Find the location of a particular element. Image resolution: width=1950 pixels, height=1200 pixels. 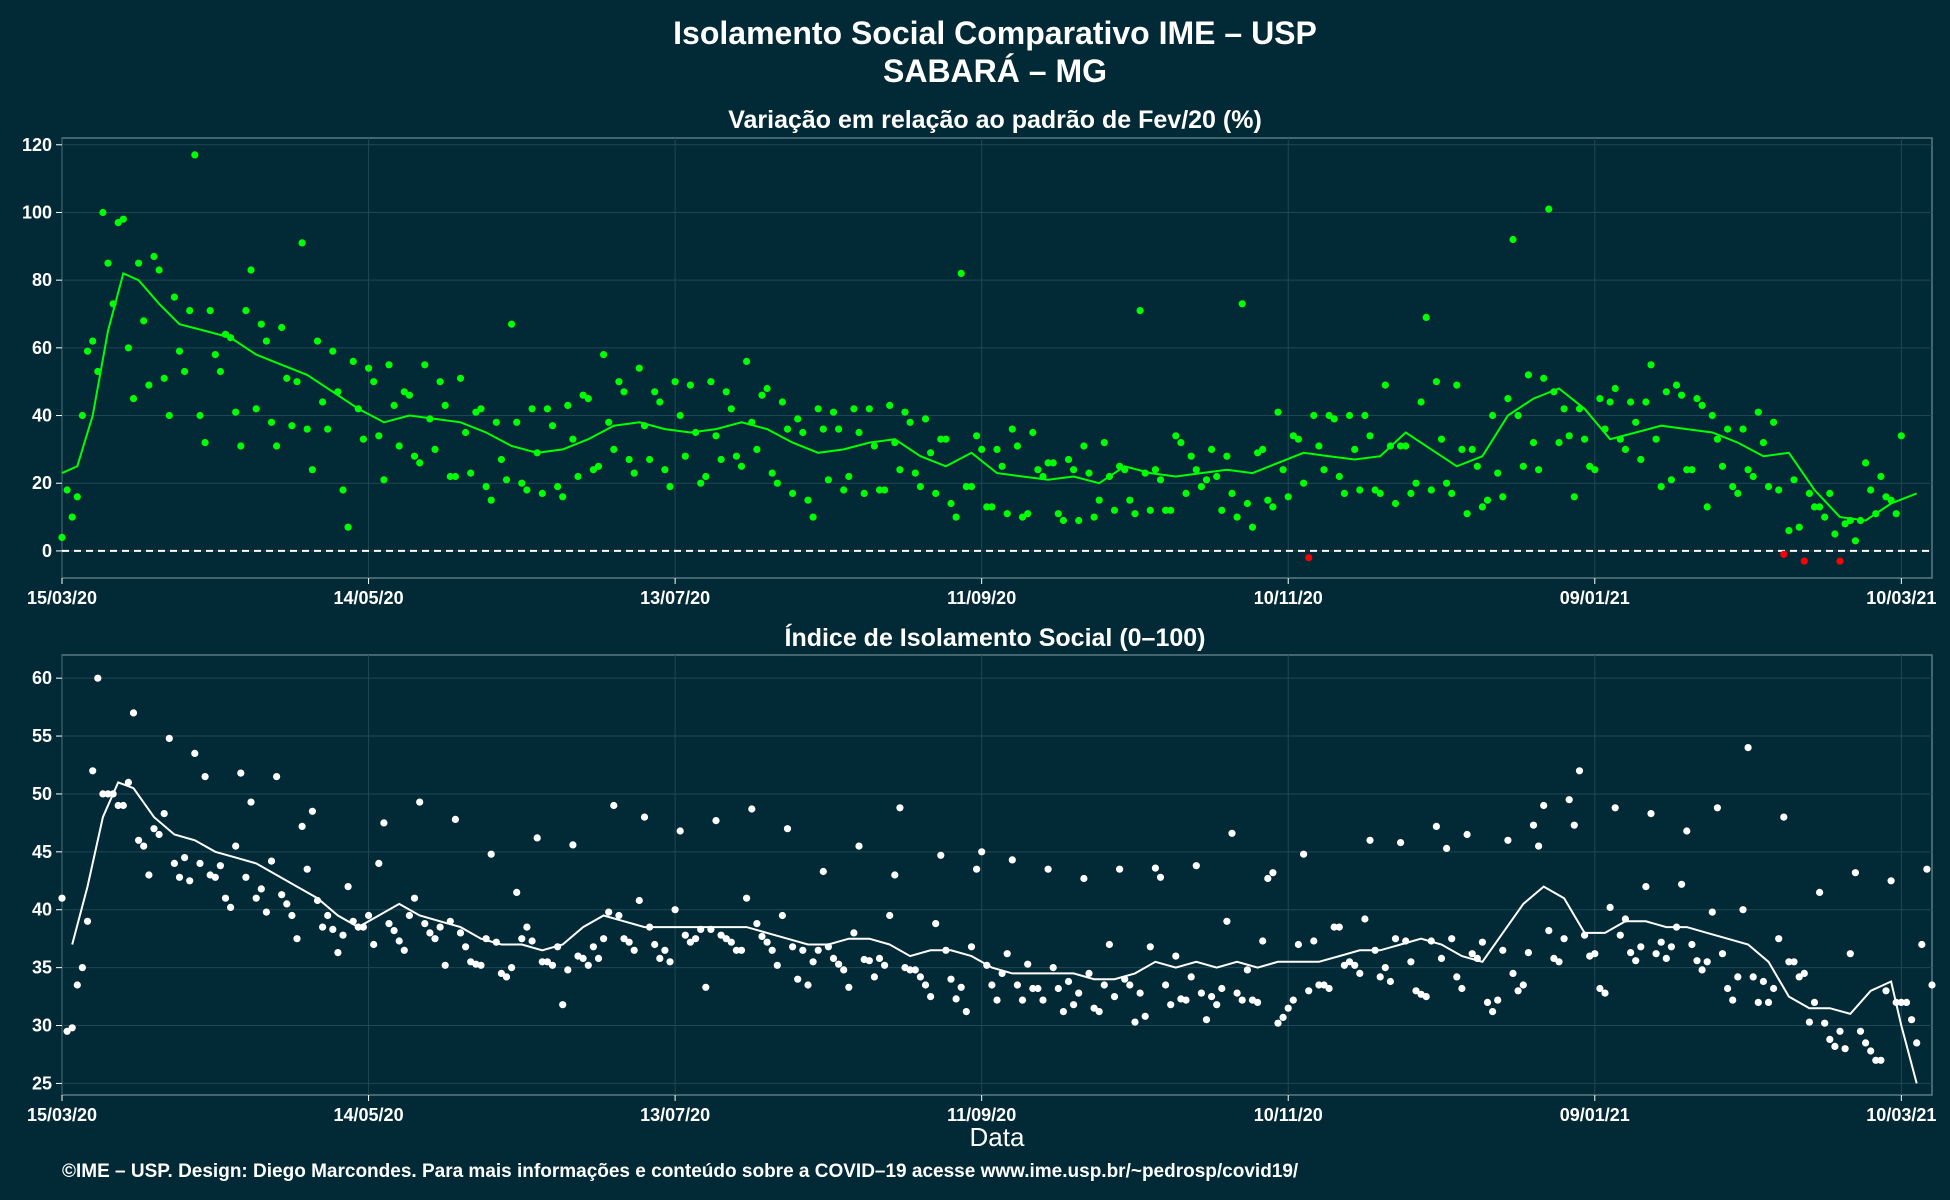

y-tick-label: 60 is located at coordinates (42, 678).